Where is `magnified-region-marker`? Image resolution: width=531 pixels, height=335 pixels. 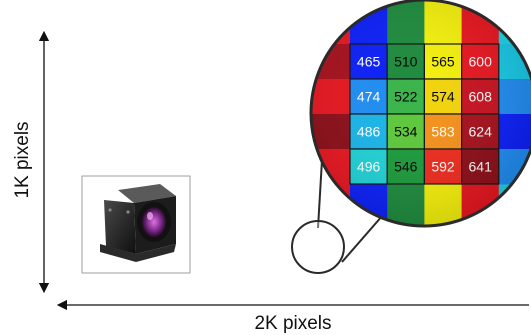
magnified-region-marker is located at coordinates (318, 247).